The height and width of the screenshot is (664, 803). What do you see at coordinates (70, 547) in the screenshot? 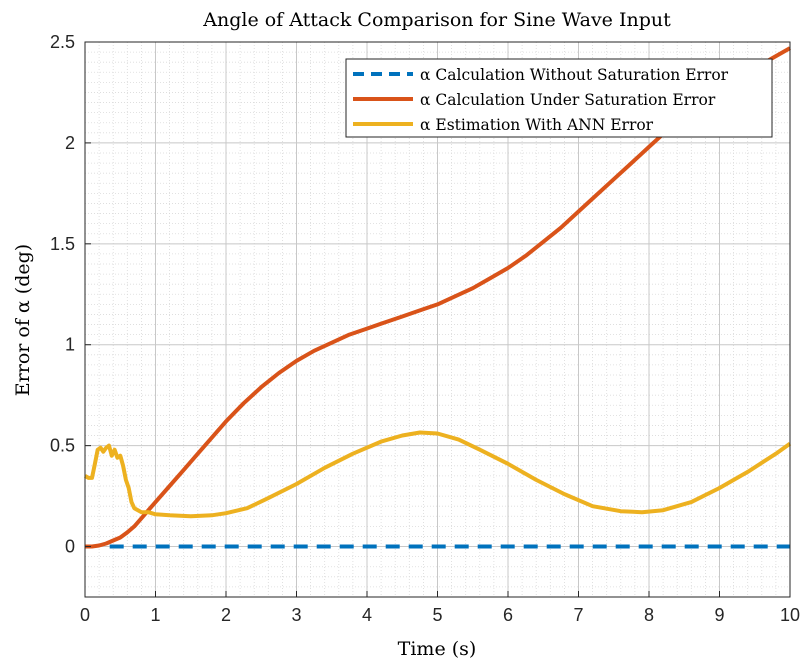
I see `y-tick-label: 0` at bounding box center [70, 547].